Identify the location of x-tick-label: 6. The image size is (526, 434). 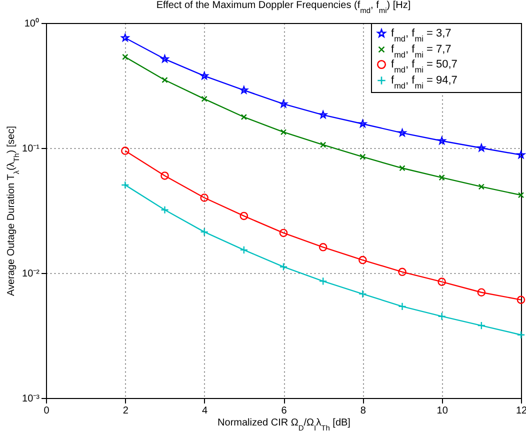
(284, 411).